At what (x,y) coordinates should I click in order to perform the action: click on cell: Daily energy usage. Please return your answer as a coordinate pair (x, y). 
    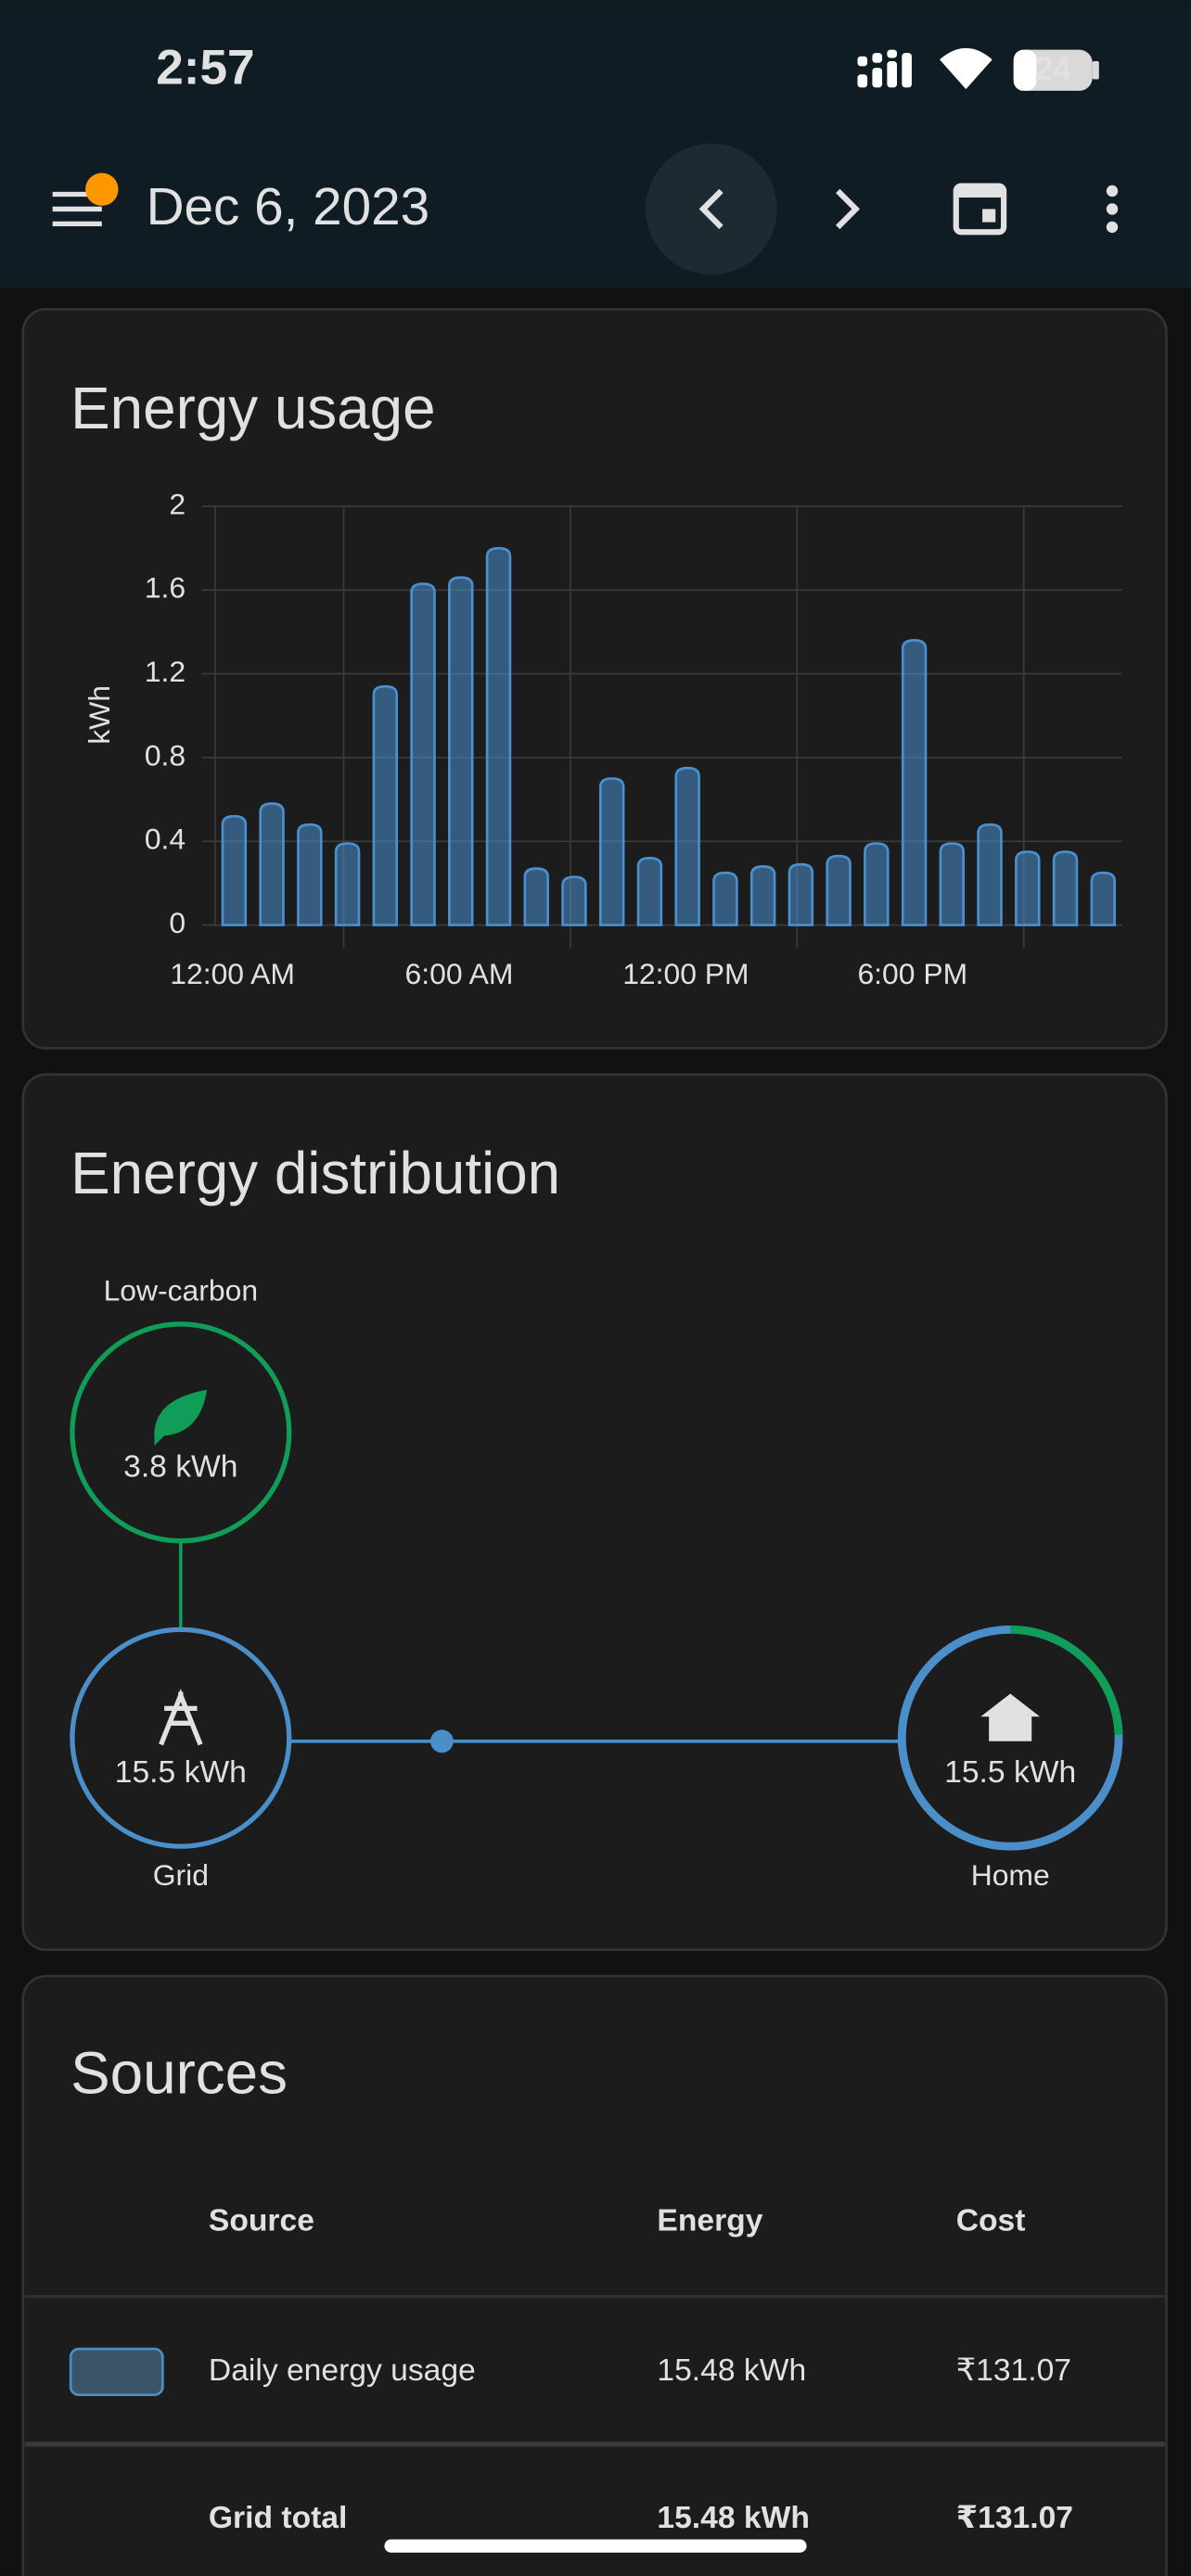
    Looking at the image, I should click on (342, 2370).